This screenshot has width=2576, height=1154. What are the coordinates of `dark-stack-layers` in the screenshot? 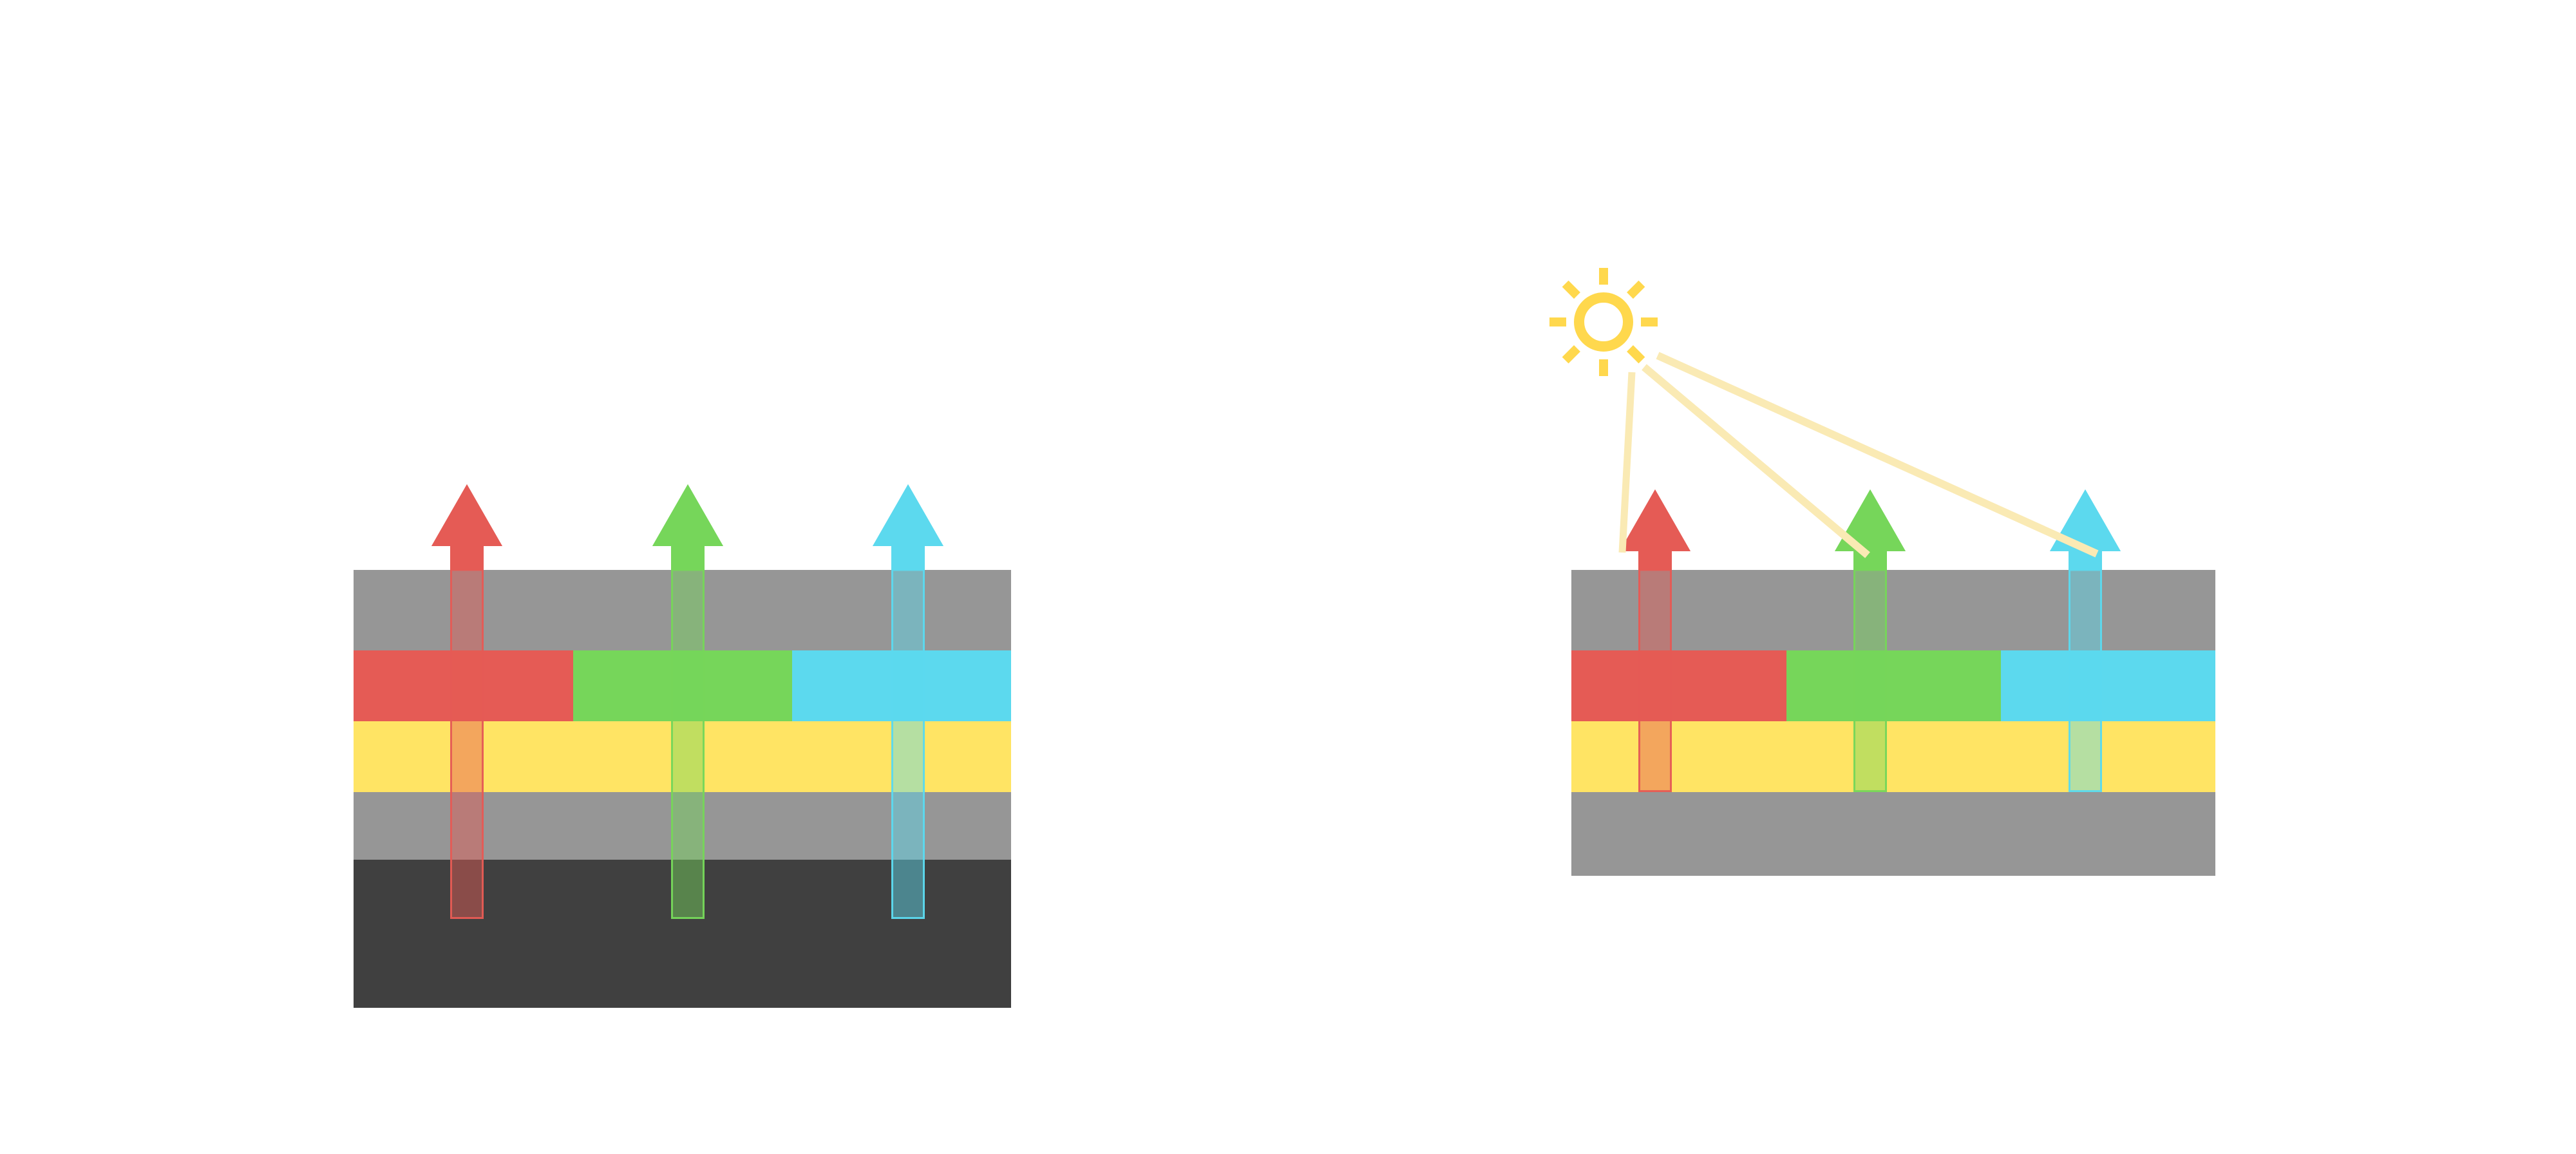 It's located at (683, 789).